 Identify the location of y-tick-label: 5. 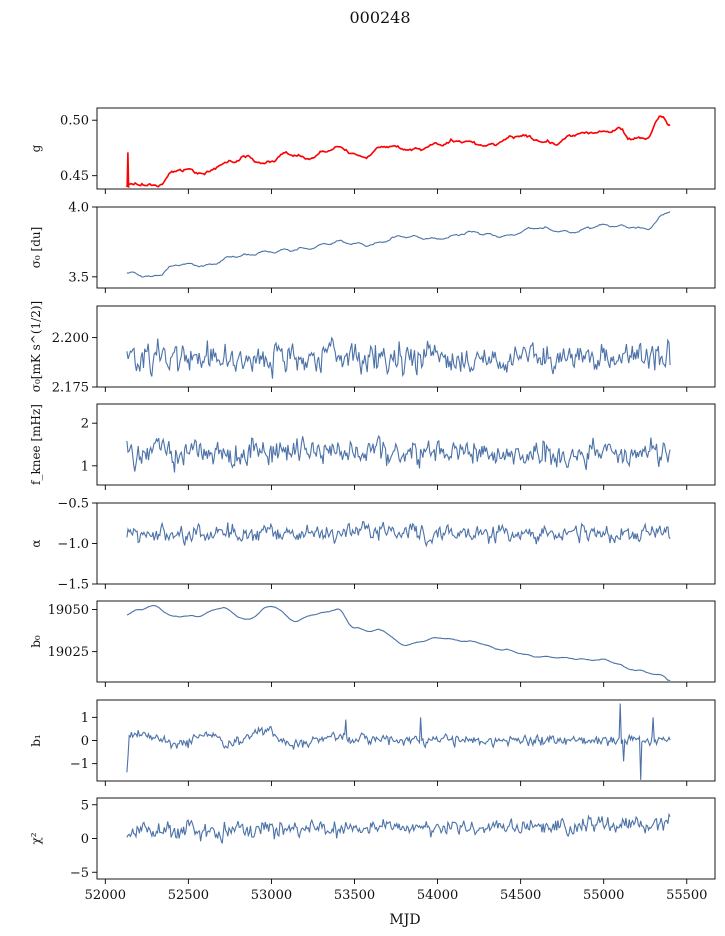
(85, 805).